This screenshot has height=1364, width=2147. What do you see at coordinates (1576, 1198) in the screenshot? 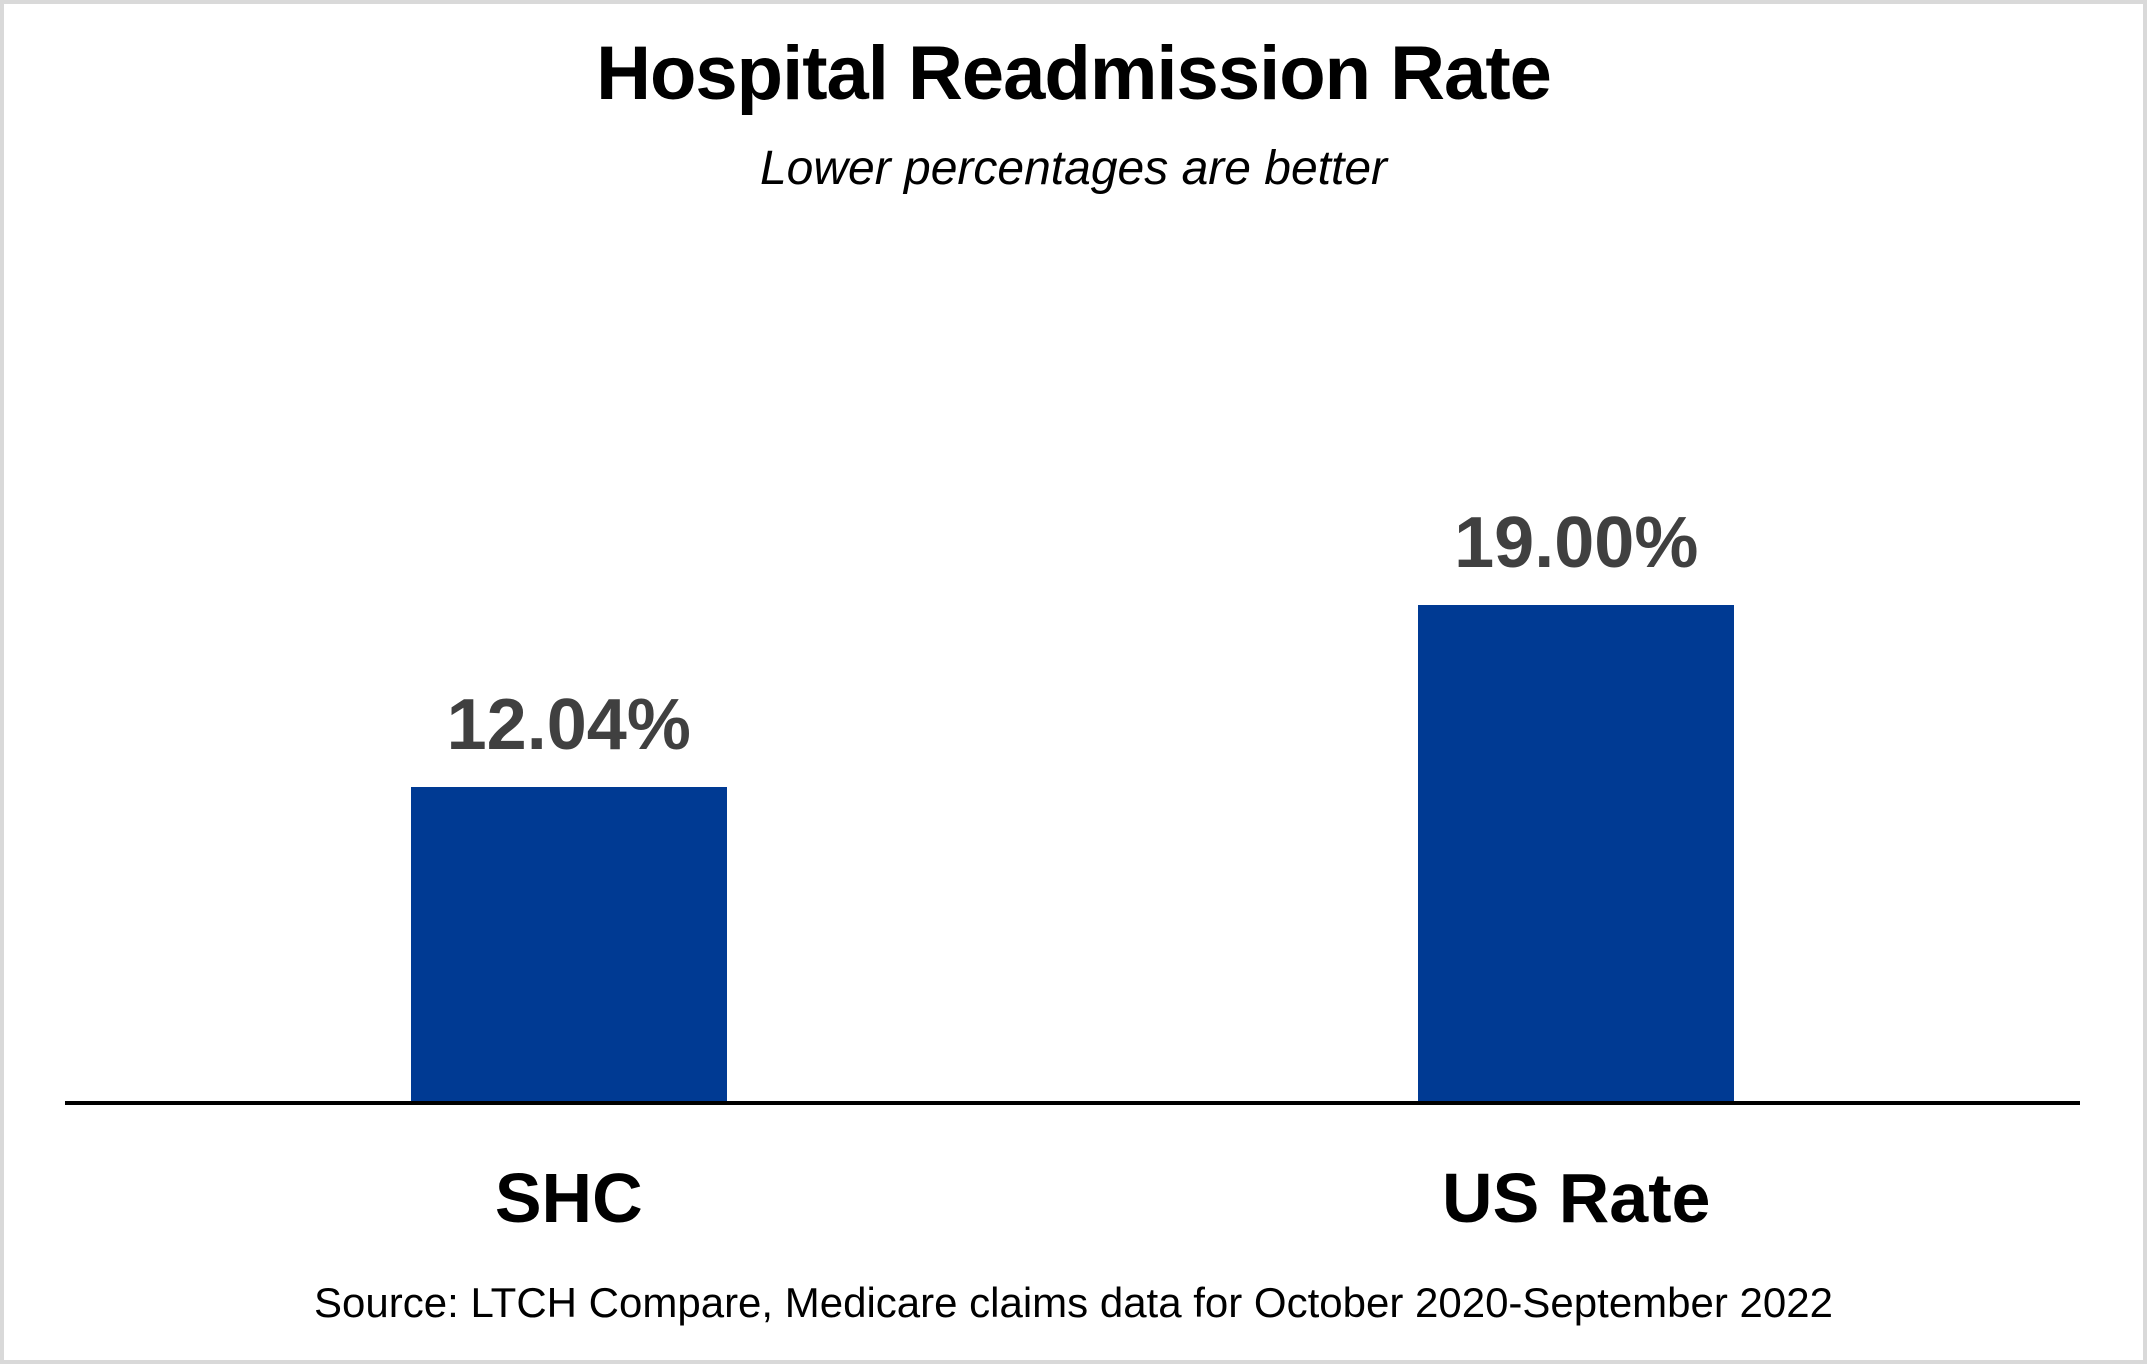
I see `category-label-us-rate: US Rate` at bounding box center [1576, 1198].